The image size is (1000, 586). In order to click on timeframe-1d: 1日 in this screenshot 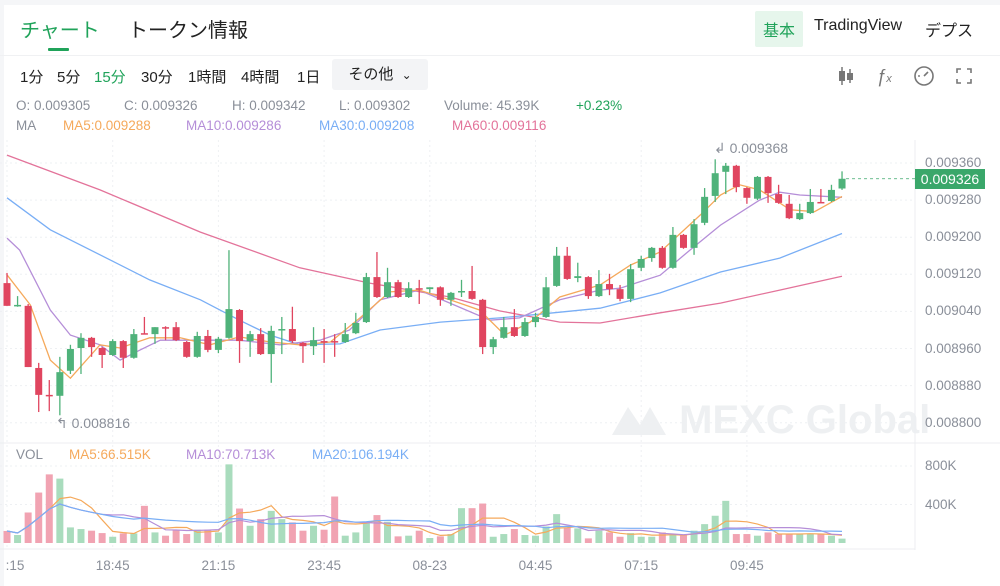, I will do `click(309, 77)`.